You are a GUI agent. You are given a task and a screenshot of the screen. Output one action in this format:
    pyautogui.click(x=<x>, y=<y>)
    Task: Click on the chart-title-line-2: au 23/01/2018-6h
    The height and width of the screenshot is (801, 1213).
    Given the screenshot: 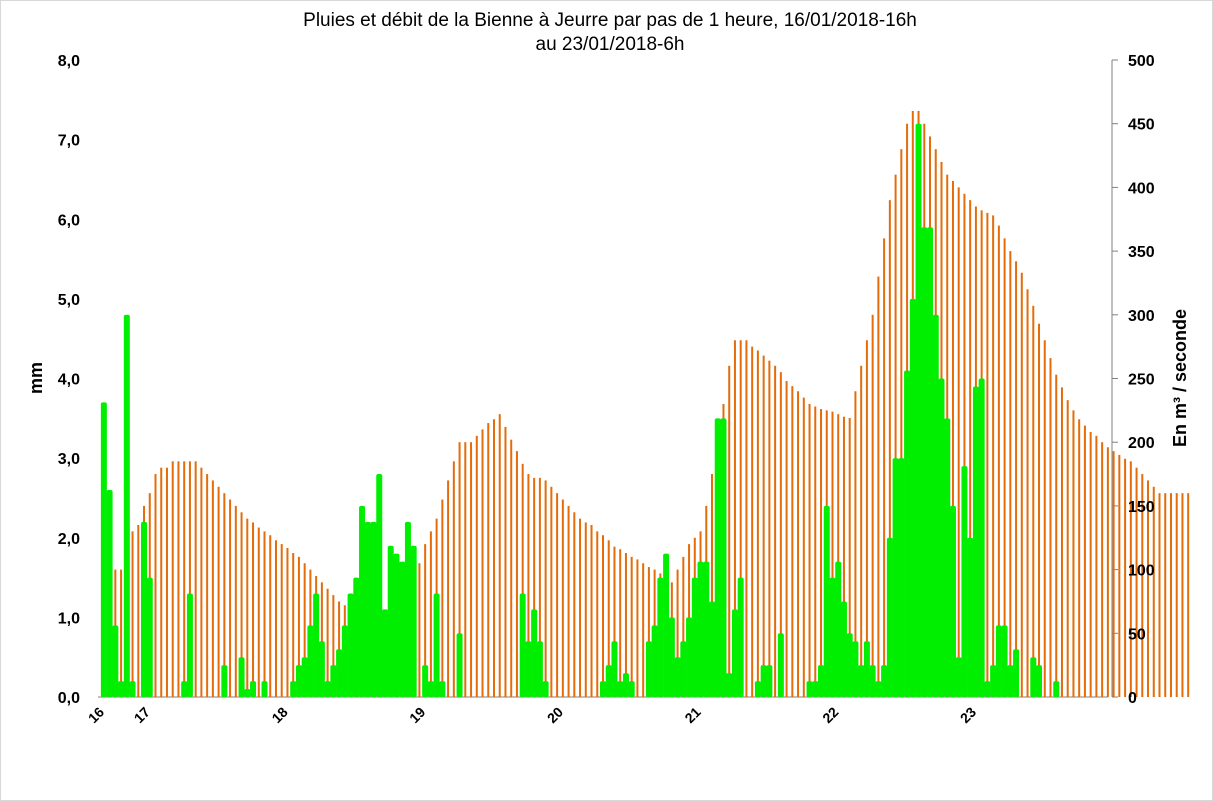 What is the action you would take?
    pyautogui.click(x=610, y=44)
    